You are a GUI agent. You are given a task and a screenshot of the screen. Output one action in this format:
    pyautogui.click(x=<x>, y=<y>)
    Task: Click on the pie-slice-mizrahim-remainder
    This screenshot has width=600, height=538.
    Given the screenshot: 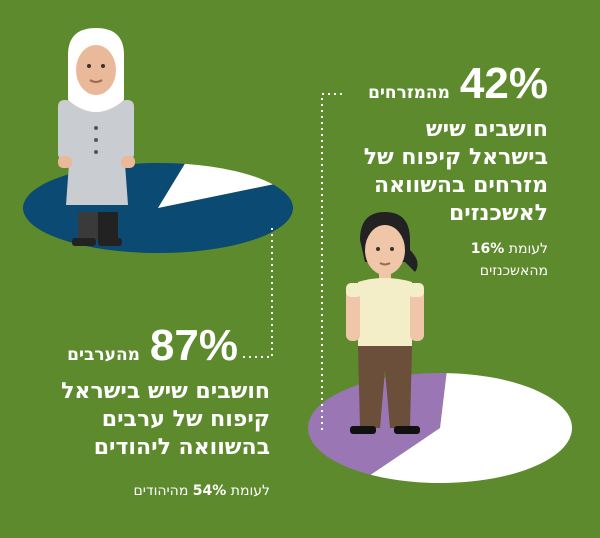 What is the action you would take?
    pyautogui.click(x=471, y=428)
    